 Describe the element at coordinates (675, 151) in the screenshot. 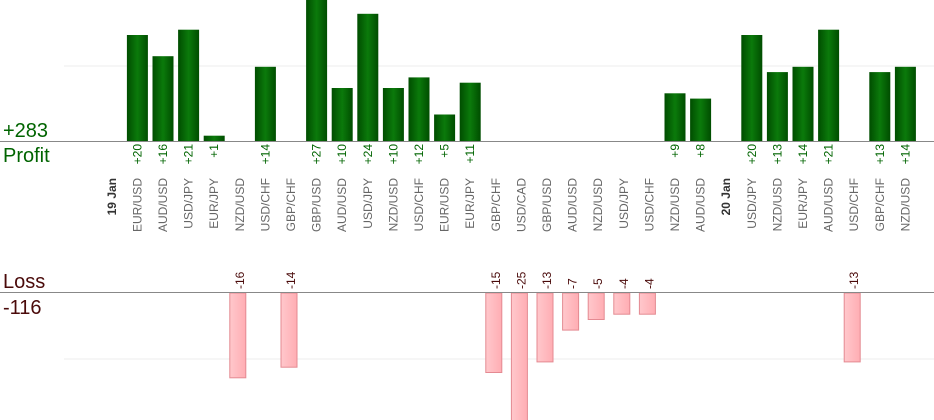

I see `profit-value-label: +9` at that location.